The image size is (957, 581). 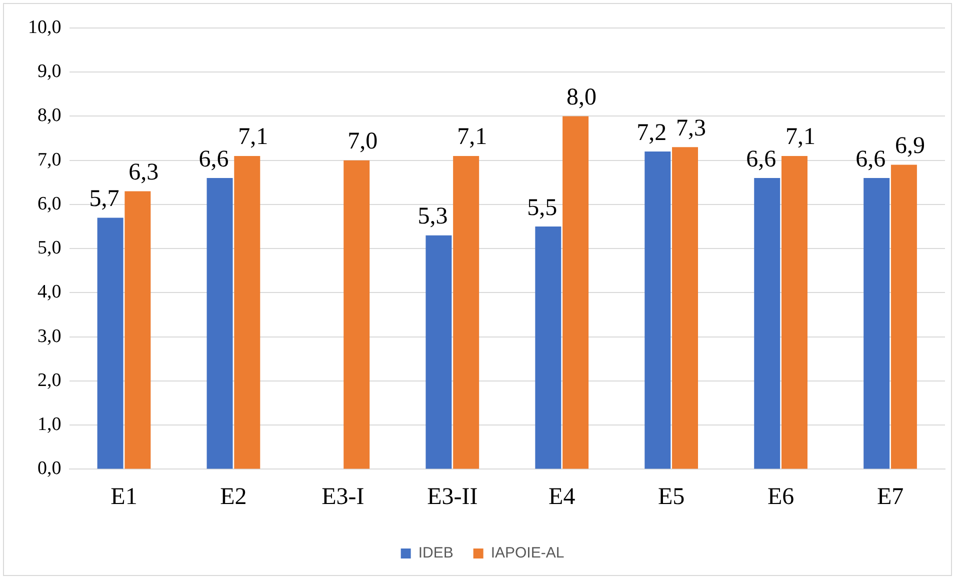 I want to click on x-tick-label: E6, so click(x=780, y=497).